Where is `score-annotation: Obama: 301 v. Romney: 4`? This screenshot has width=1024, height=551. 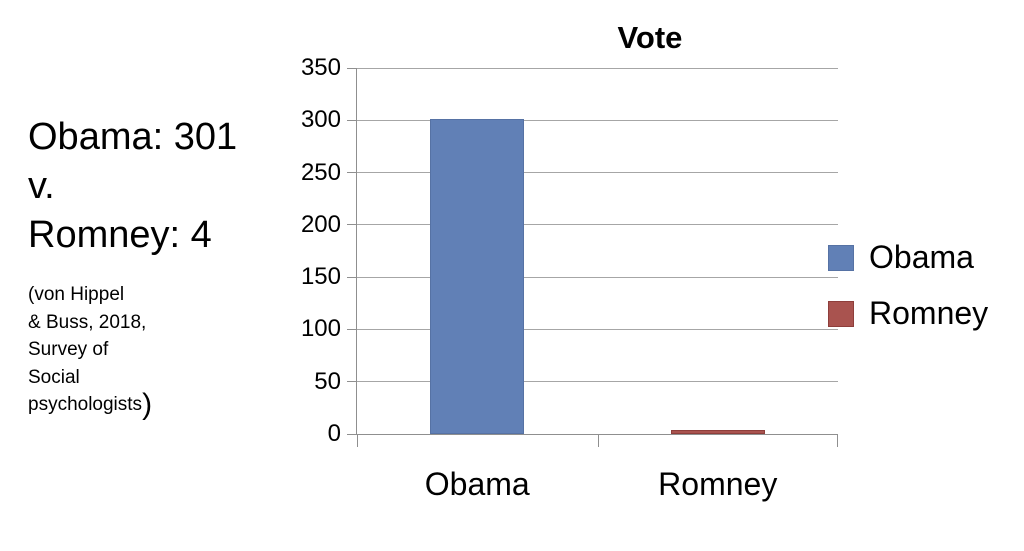
score-annotation: Obama: 301 v. Romney: 4 is located at coordinates (132, 186).